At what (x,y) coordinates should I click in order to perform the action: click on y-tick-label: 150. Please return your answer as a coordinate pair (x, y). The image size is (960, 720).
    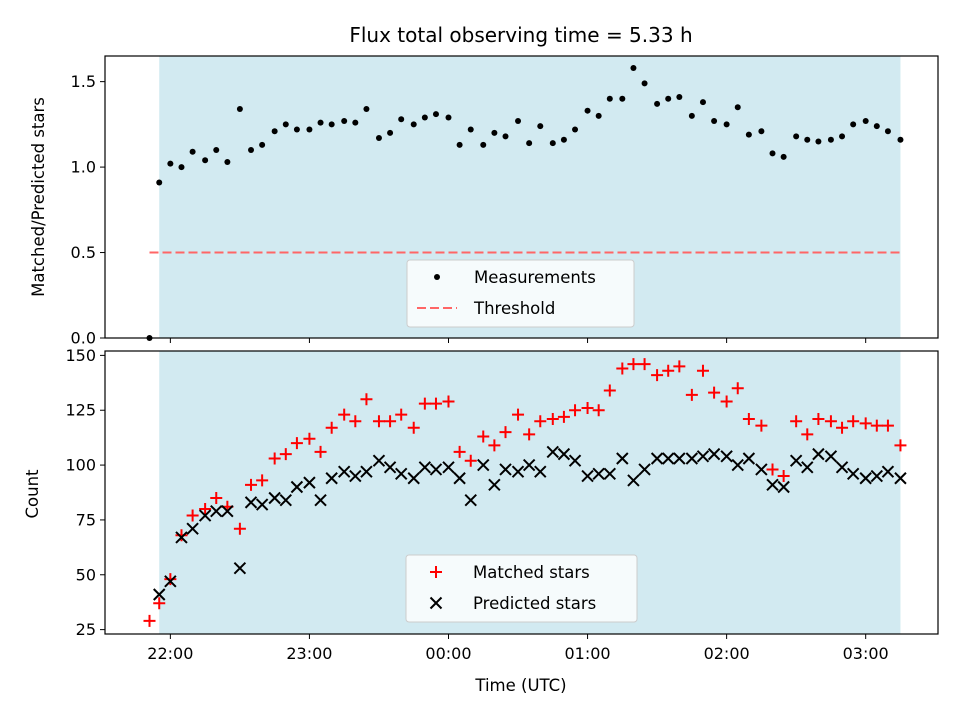
    Looking at the image, I should click on (80, 355).